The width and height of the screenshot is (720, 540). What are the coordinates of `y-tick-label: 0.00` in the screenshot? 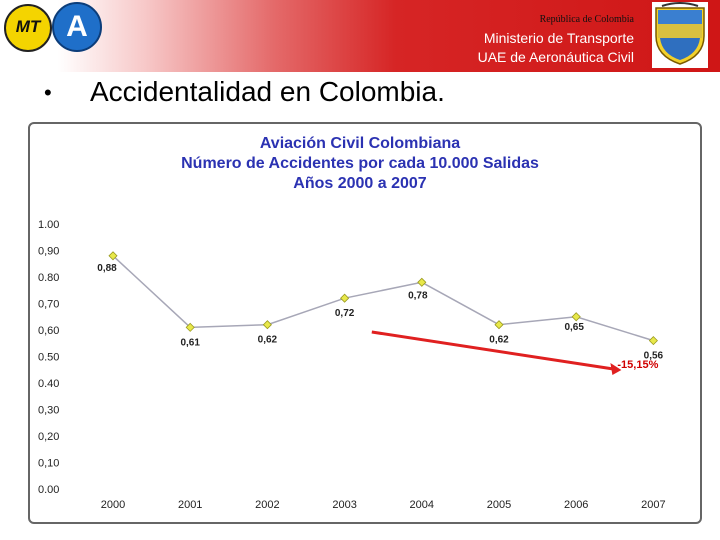 It's located at (48, 490).